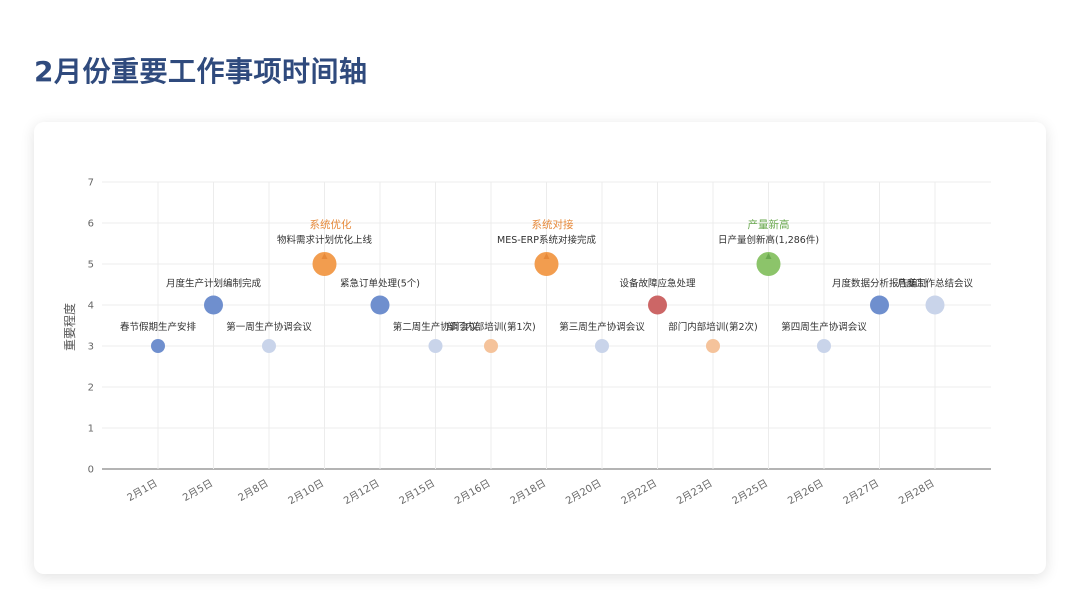  What do you see at coordinates (584, 492) in the screenshot?
I see `x-tick-label: 2月20日` at bounding box center [584, 492].